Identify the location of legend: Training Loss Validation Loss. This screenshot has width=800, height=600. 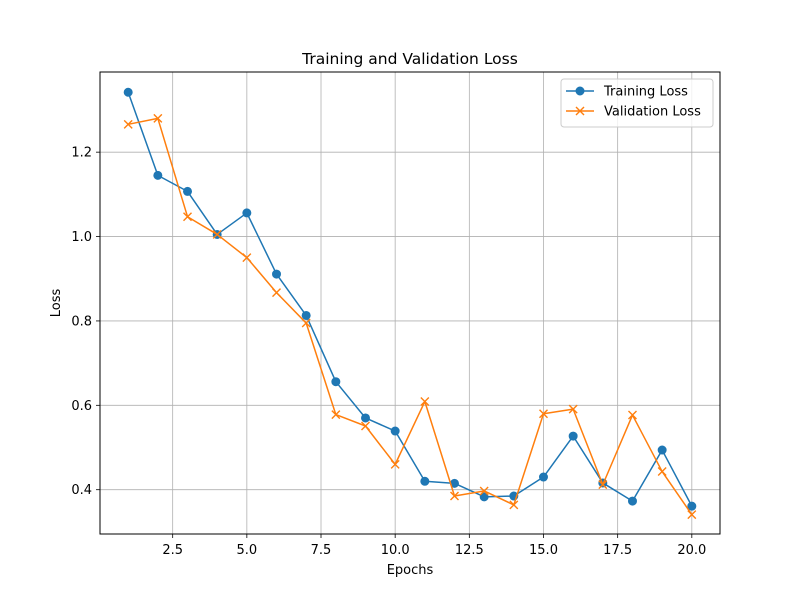
(637, 103).